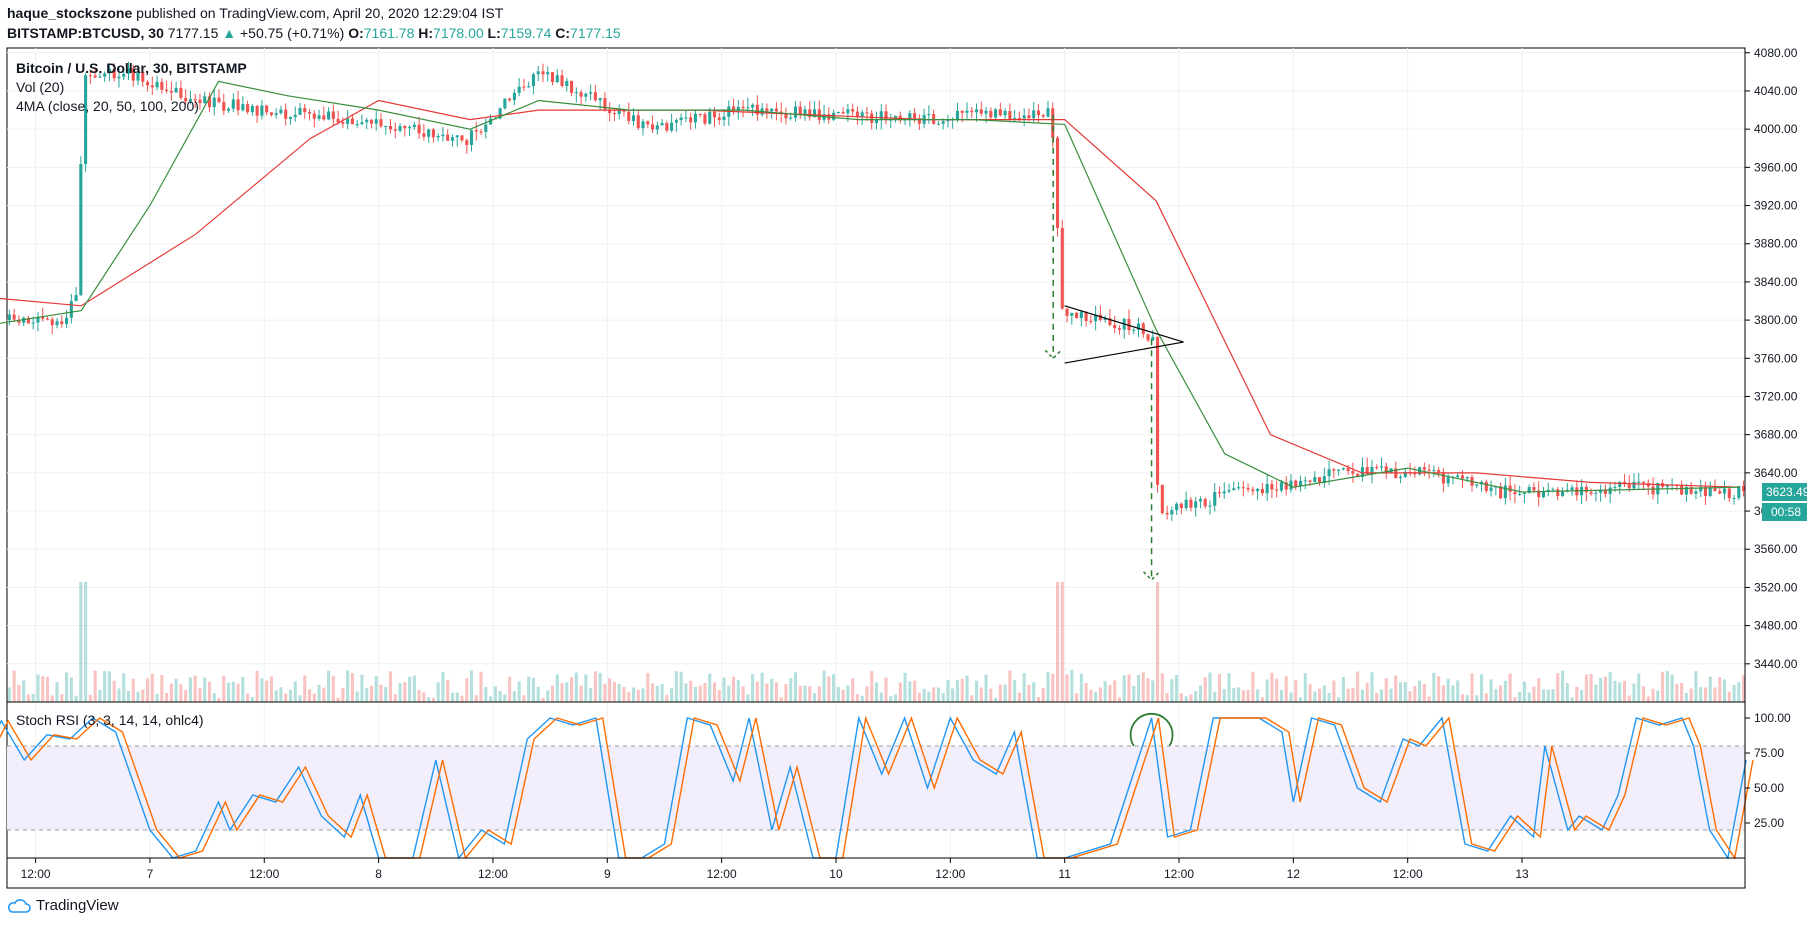 This screenshot has width=1817, height=929. What do you see at coordinates (1769, 788) in the screenshot?
I see `stoch-tick-label: 50.00` at bounding box center [1769, 788].